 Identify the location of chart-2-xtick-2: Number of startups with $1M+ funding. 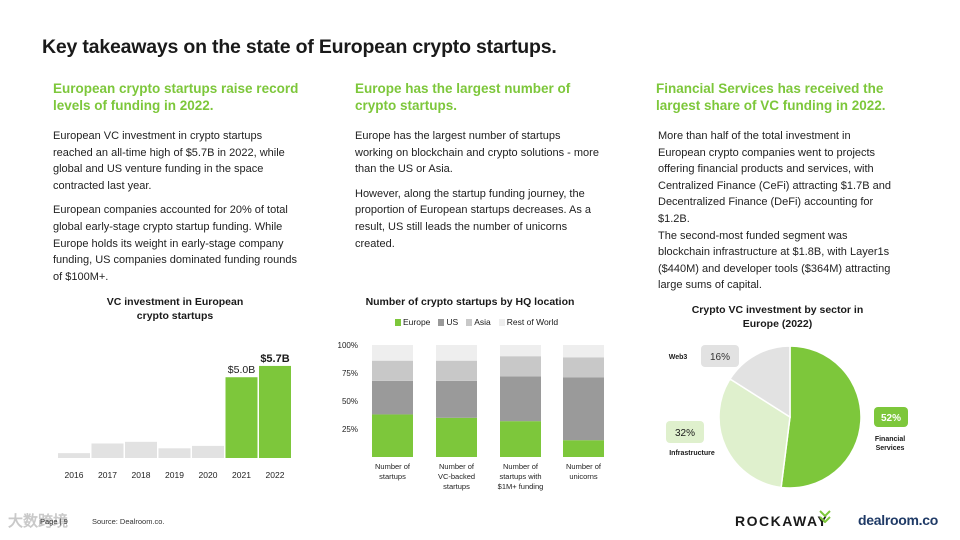
(521, 476).